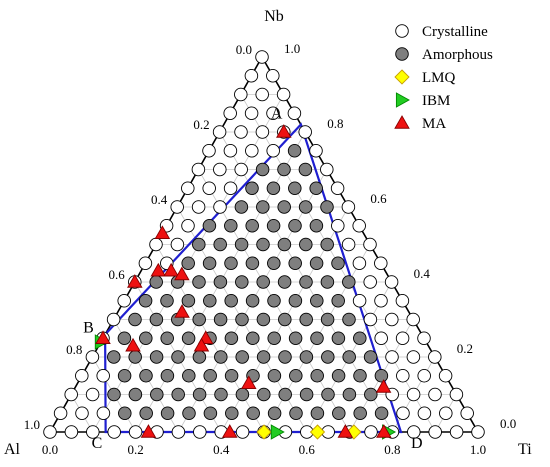 Image resolution: width=550 pixels, height=467 pixels. Describe the element at coordinates (465, 348) in the screenshot. I see `tick-label-ti: 0.2` at that location.